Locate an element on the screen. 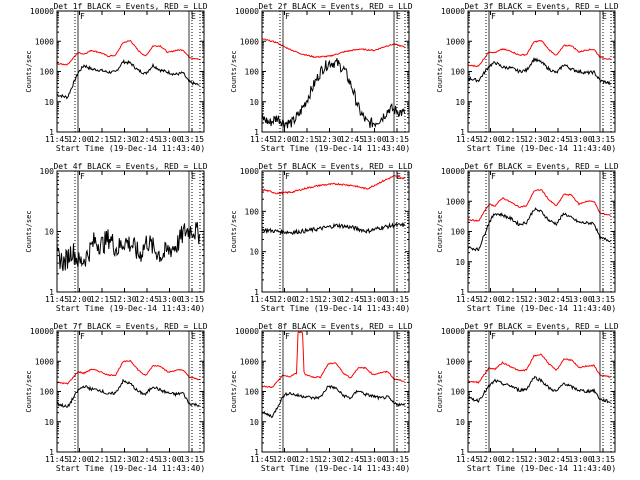 This screenshot has width=640, height=480. panel-title: Det_9f BLACK = Events, RED = LLD is located at coordinates (541, 326).